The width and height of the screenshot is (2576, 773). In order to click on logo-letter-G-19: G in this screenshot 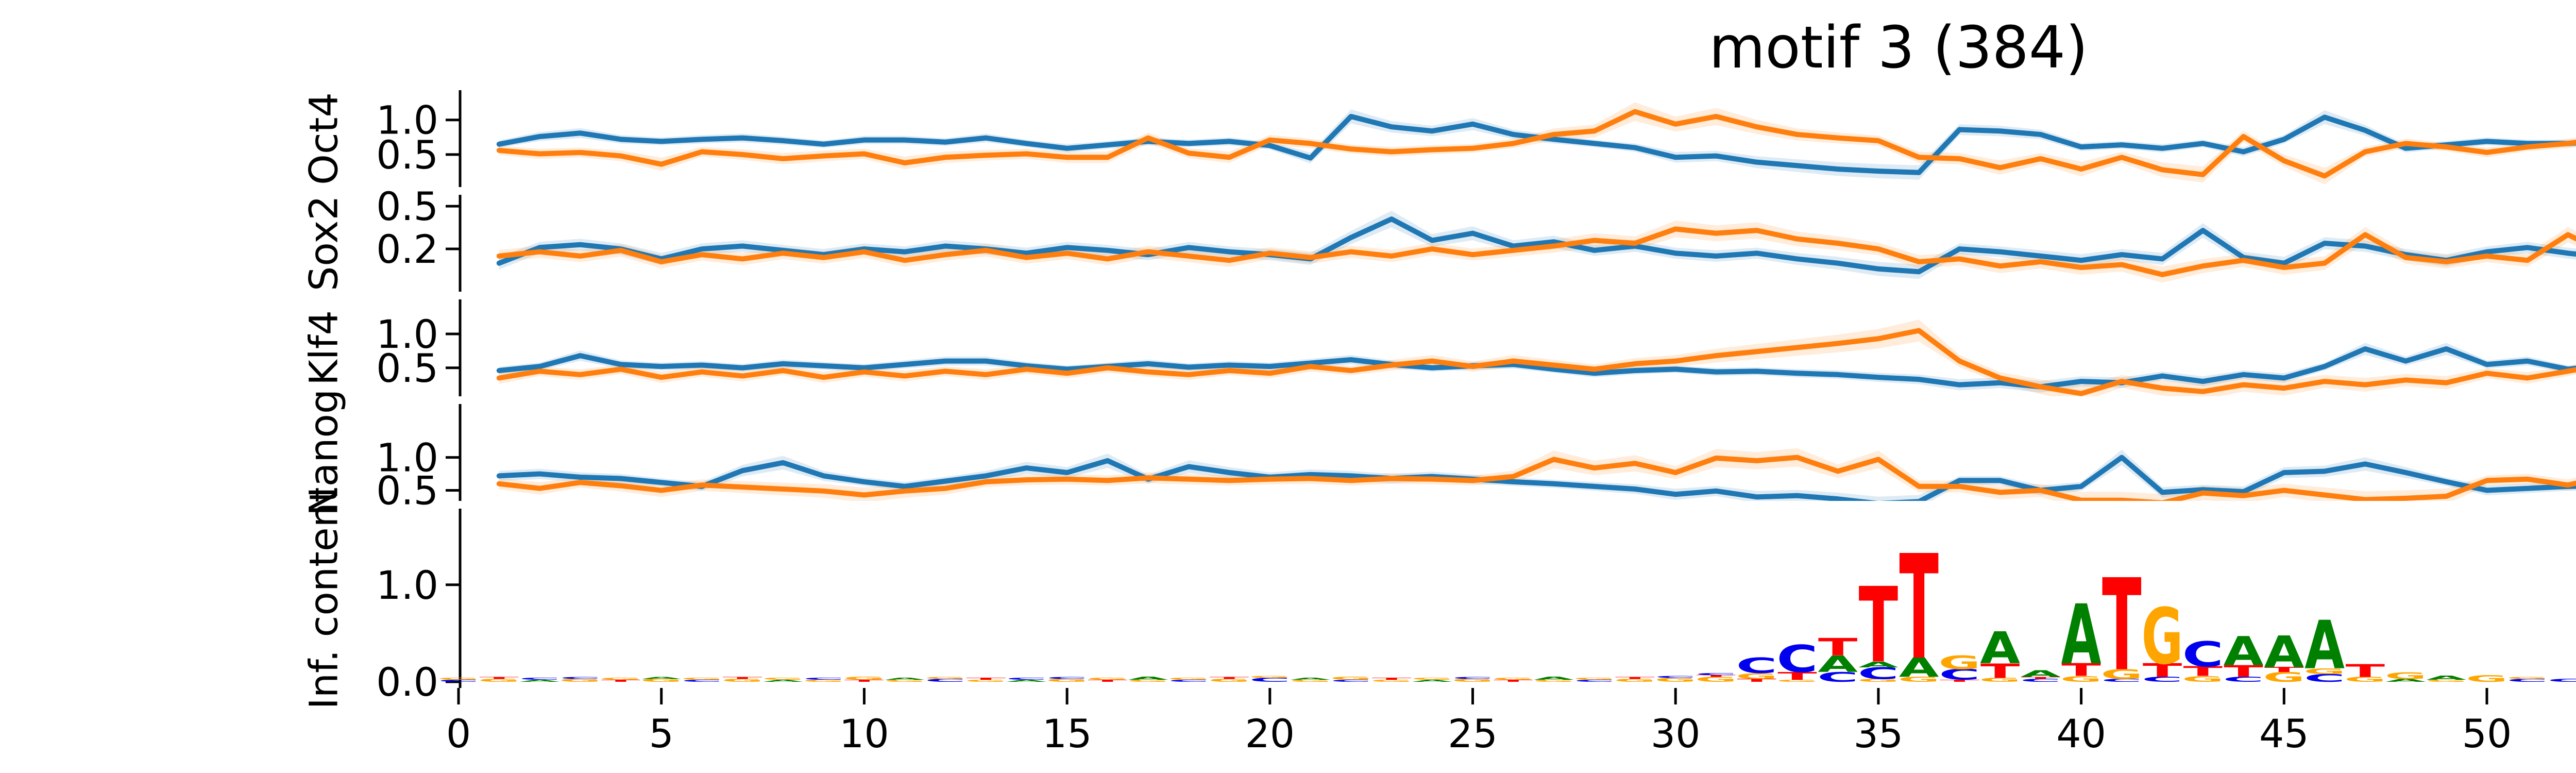, I will do `click(1229, 680)`.